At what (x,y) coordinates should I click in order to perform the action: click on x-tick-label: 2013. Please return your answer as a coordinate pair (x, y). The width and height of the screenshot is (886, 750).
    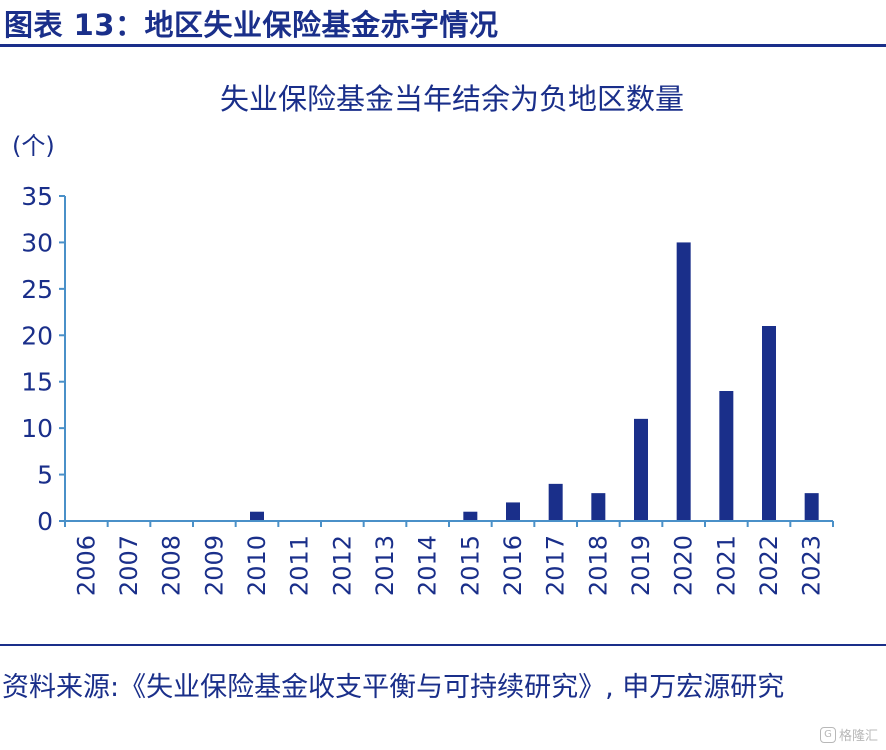
    Looking at the image, I should click on (385, 565).